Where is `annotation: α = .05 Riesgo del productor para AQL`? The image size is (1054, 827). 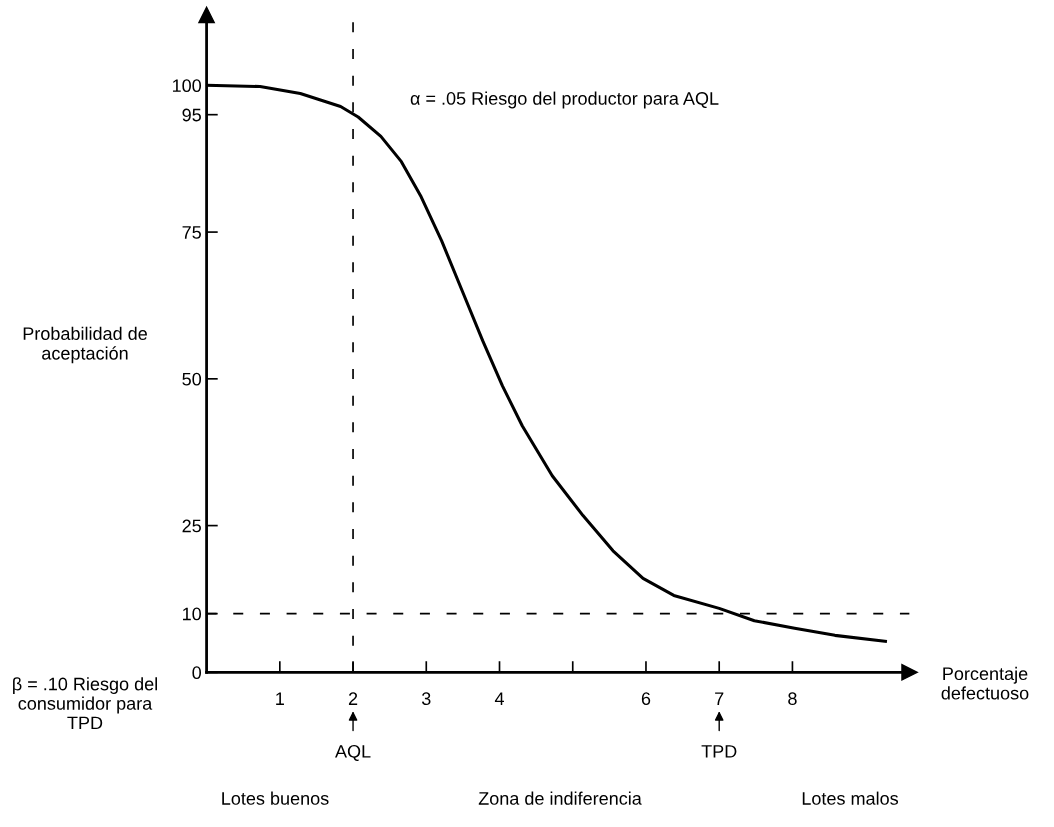
annotation: α = .05 Riesgo del productor para AQL is located at coordinates (564, 100).